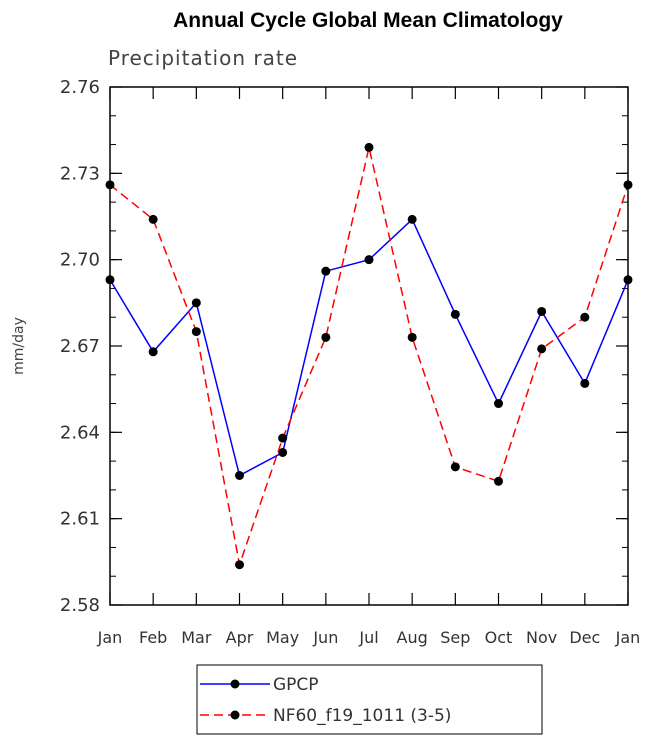 Image resolution: width=648 pixels, height=740 pixels. I want to click on x-tick-label: Dec, so click(584, 637).